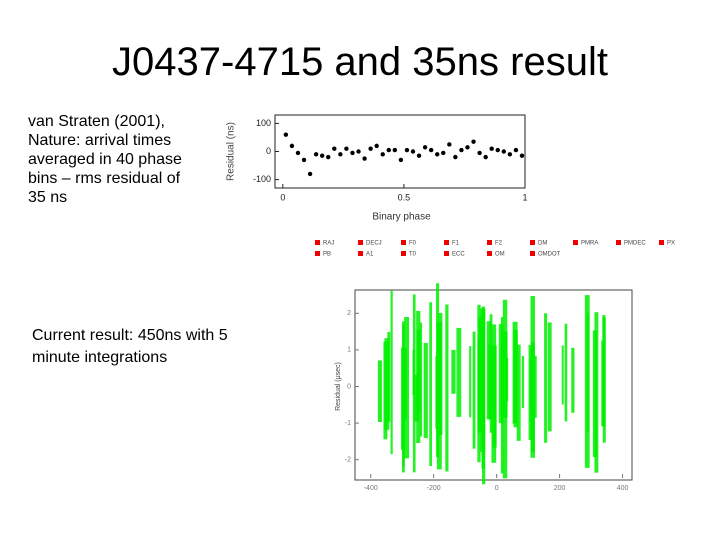  Describe the element at coordinates (401, 217) in the screenshot. I see `x-axis-label: Binary phase` at that location.